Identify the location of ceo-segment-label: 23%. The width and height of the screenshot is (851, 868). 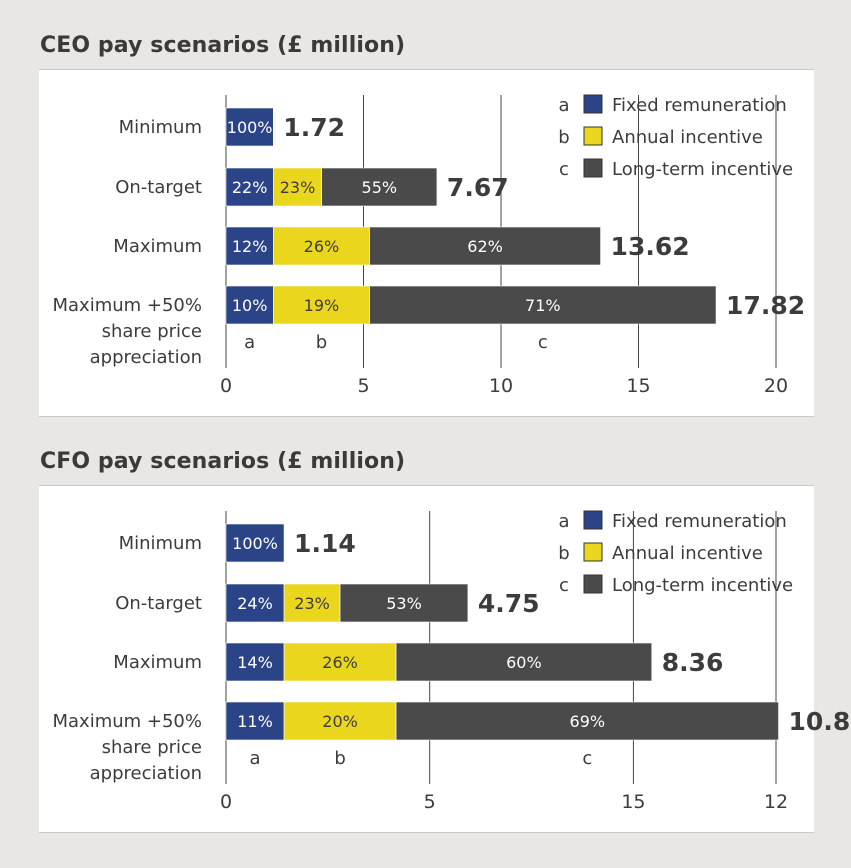
(298, 187).